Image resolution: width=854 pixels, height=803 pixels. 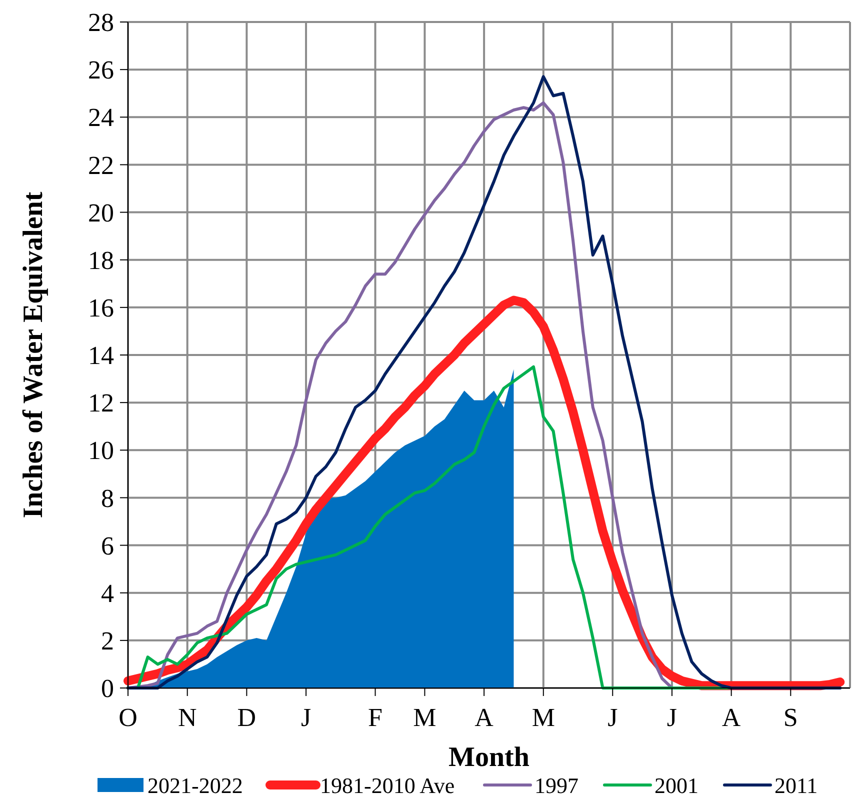 What do you see at coordinates (101, 165) in the screenshot?
I see `y-tick-label: 22` at bounding box center [101, 165].